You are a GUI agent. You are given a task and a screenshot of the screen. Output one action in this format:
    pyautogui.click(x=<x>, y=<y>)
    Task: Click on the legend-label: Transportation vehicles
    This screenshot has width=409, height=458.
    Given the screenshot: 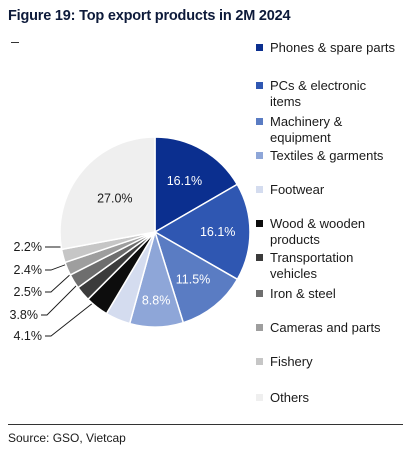 What is the action you would take?
    pyautogui.click(x=312, y=265)
    